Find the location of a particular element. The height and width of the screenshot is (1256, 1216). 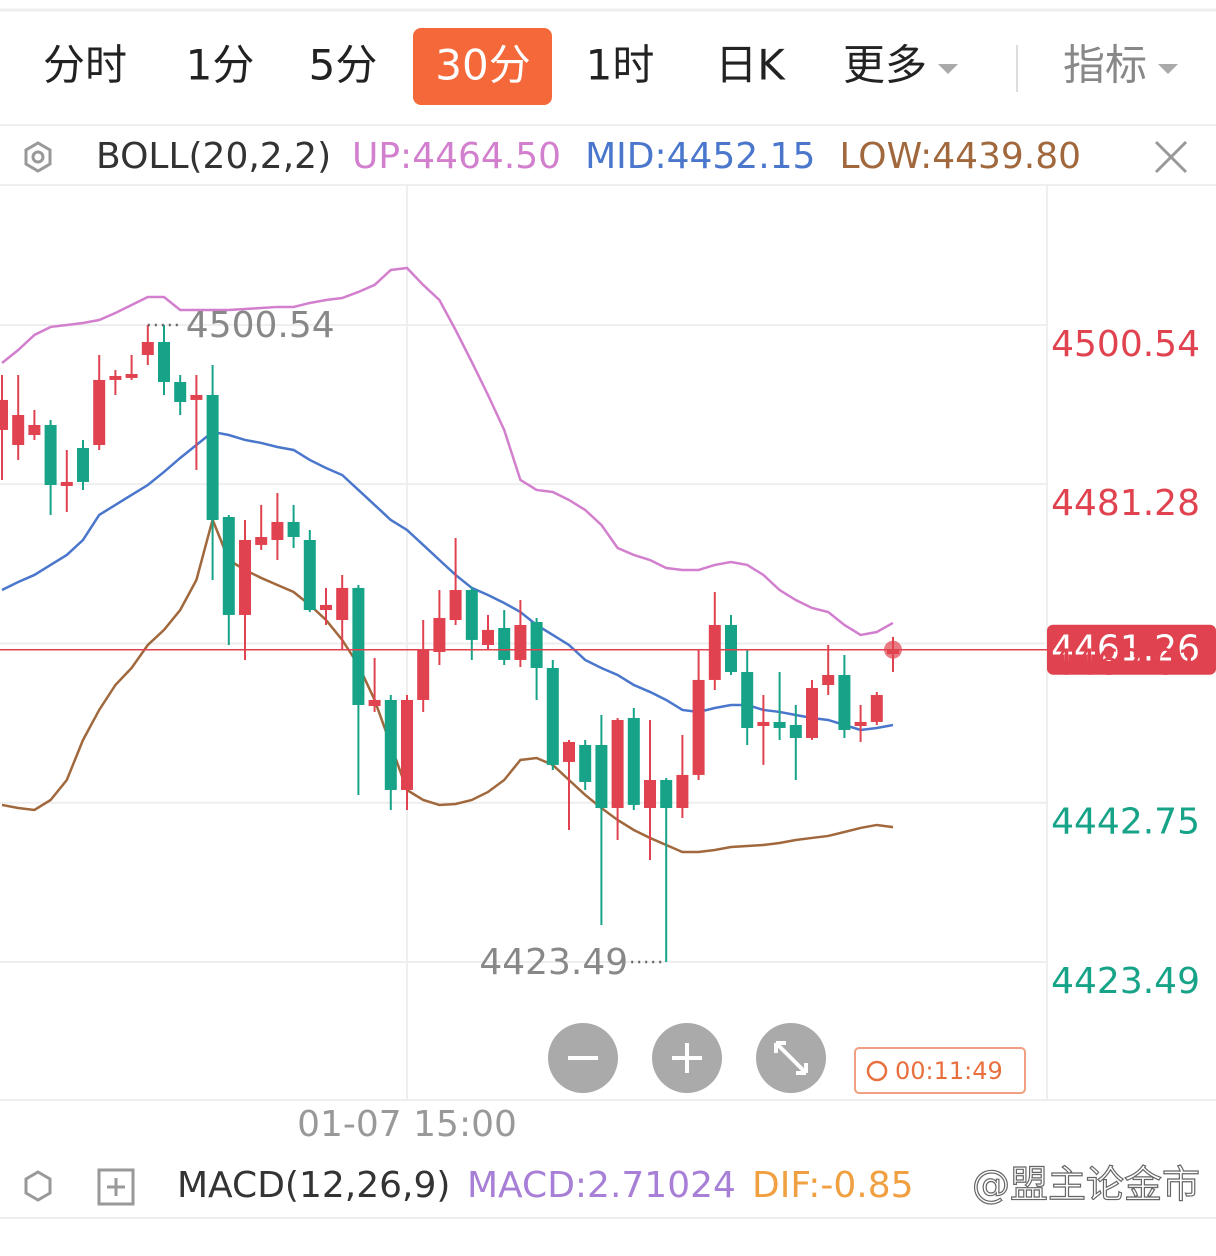

tab: 更多 is located at coordinates (885, 65).